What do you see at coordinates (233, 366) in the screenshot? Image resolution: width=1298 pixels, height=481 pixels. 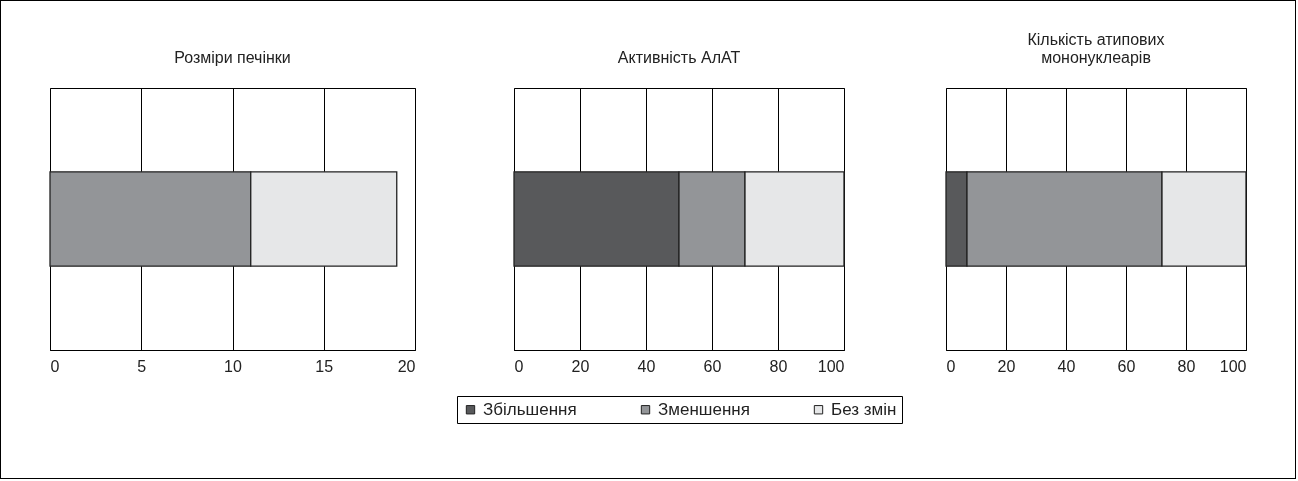 I see `x-tick-label: 10` at bounding box center [233, 366].